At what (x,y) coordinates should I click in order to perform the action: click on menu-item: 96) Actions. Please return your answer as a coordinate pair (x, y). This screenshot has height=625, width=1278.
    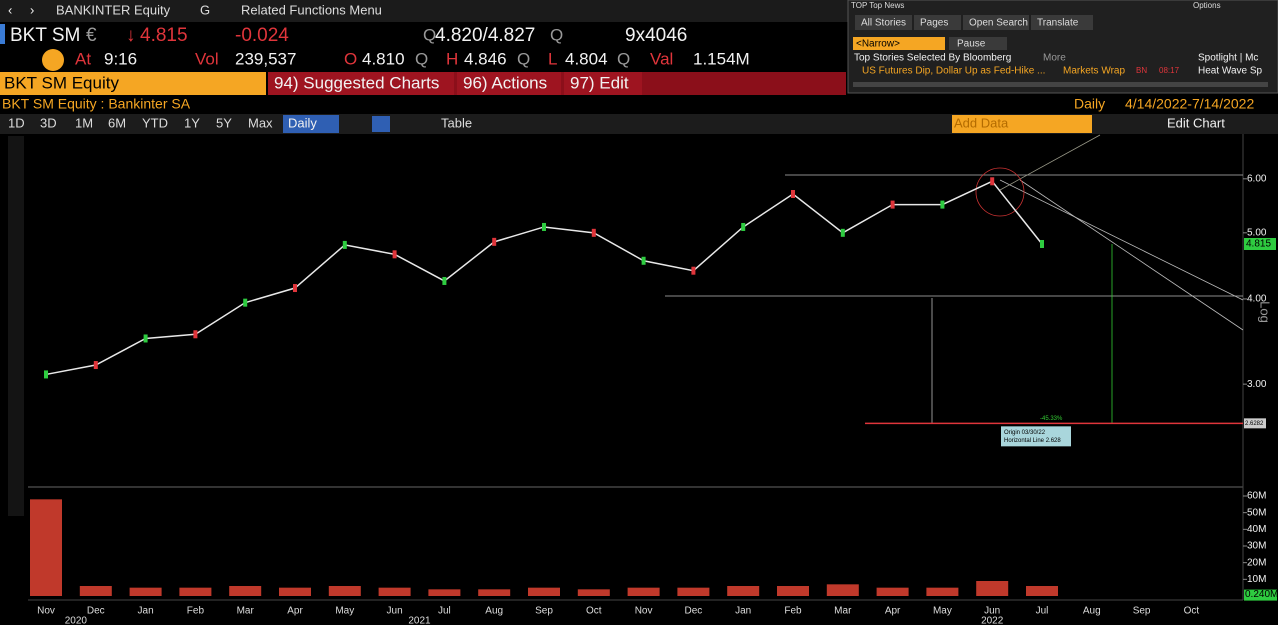
    Looking at the image, I should click on (505, 82).